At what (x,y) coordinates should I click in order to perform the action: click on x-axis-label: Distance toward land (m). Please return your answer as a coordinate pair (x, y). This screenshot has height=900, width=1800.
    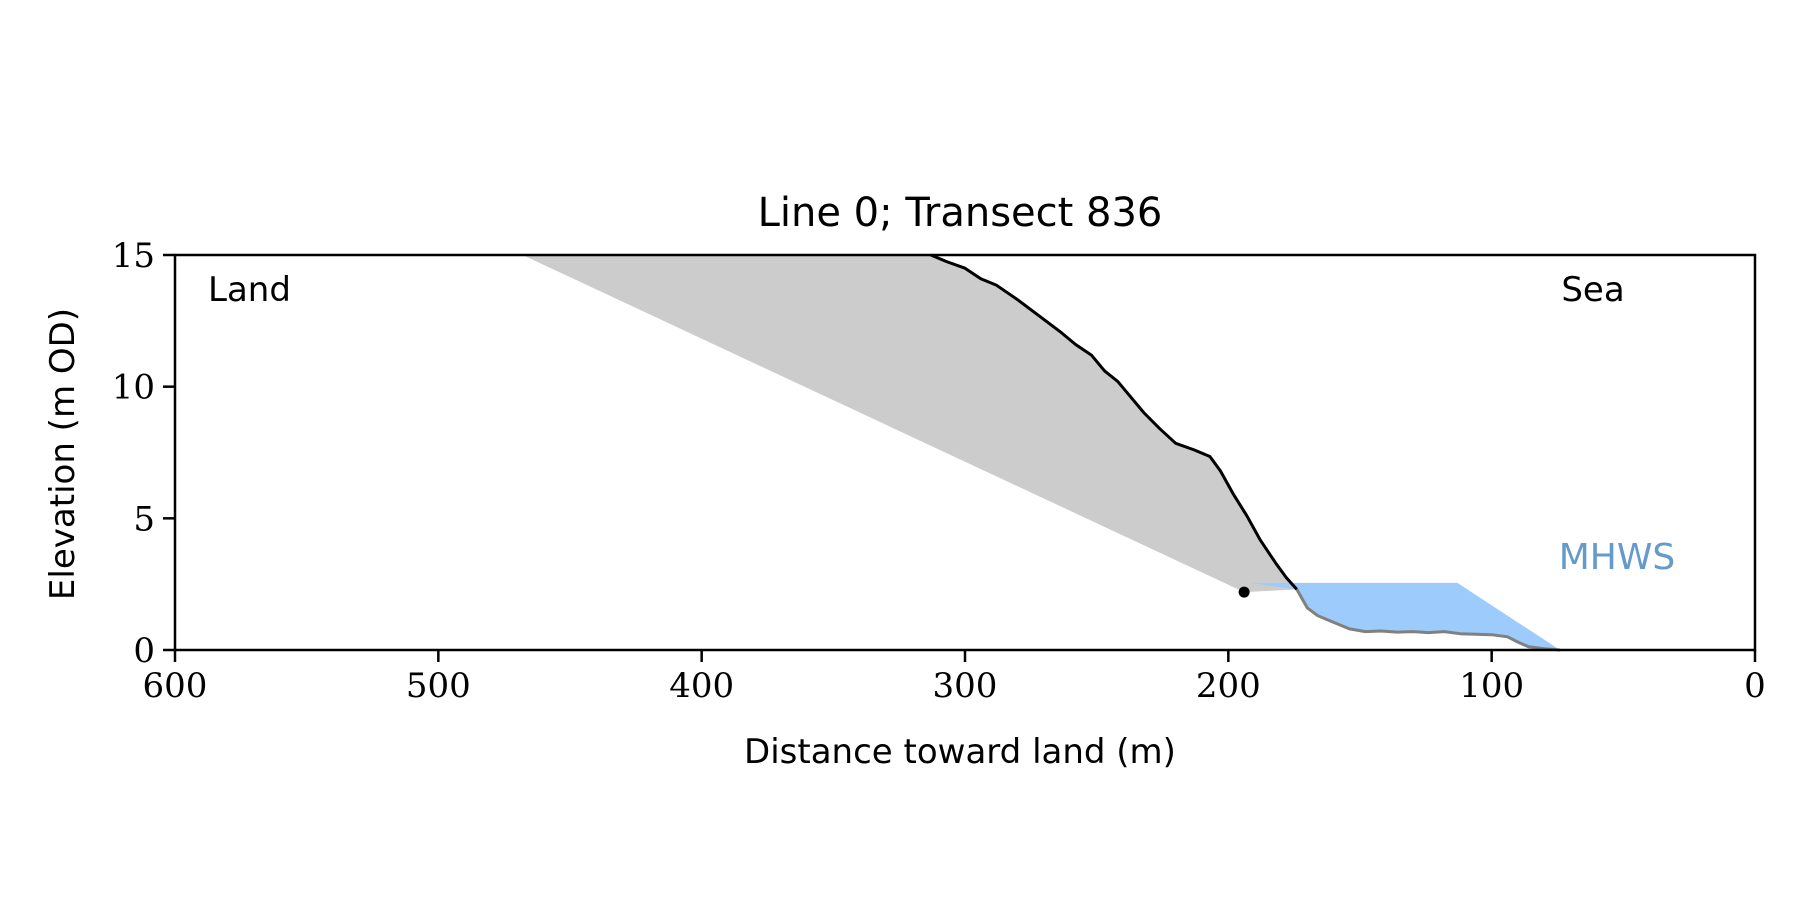
    Looking at the image, I should click on (960, 752).